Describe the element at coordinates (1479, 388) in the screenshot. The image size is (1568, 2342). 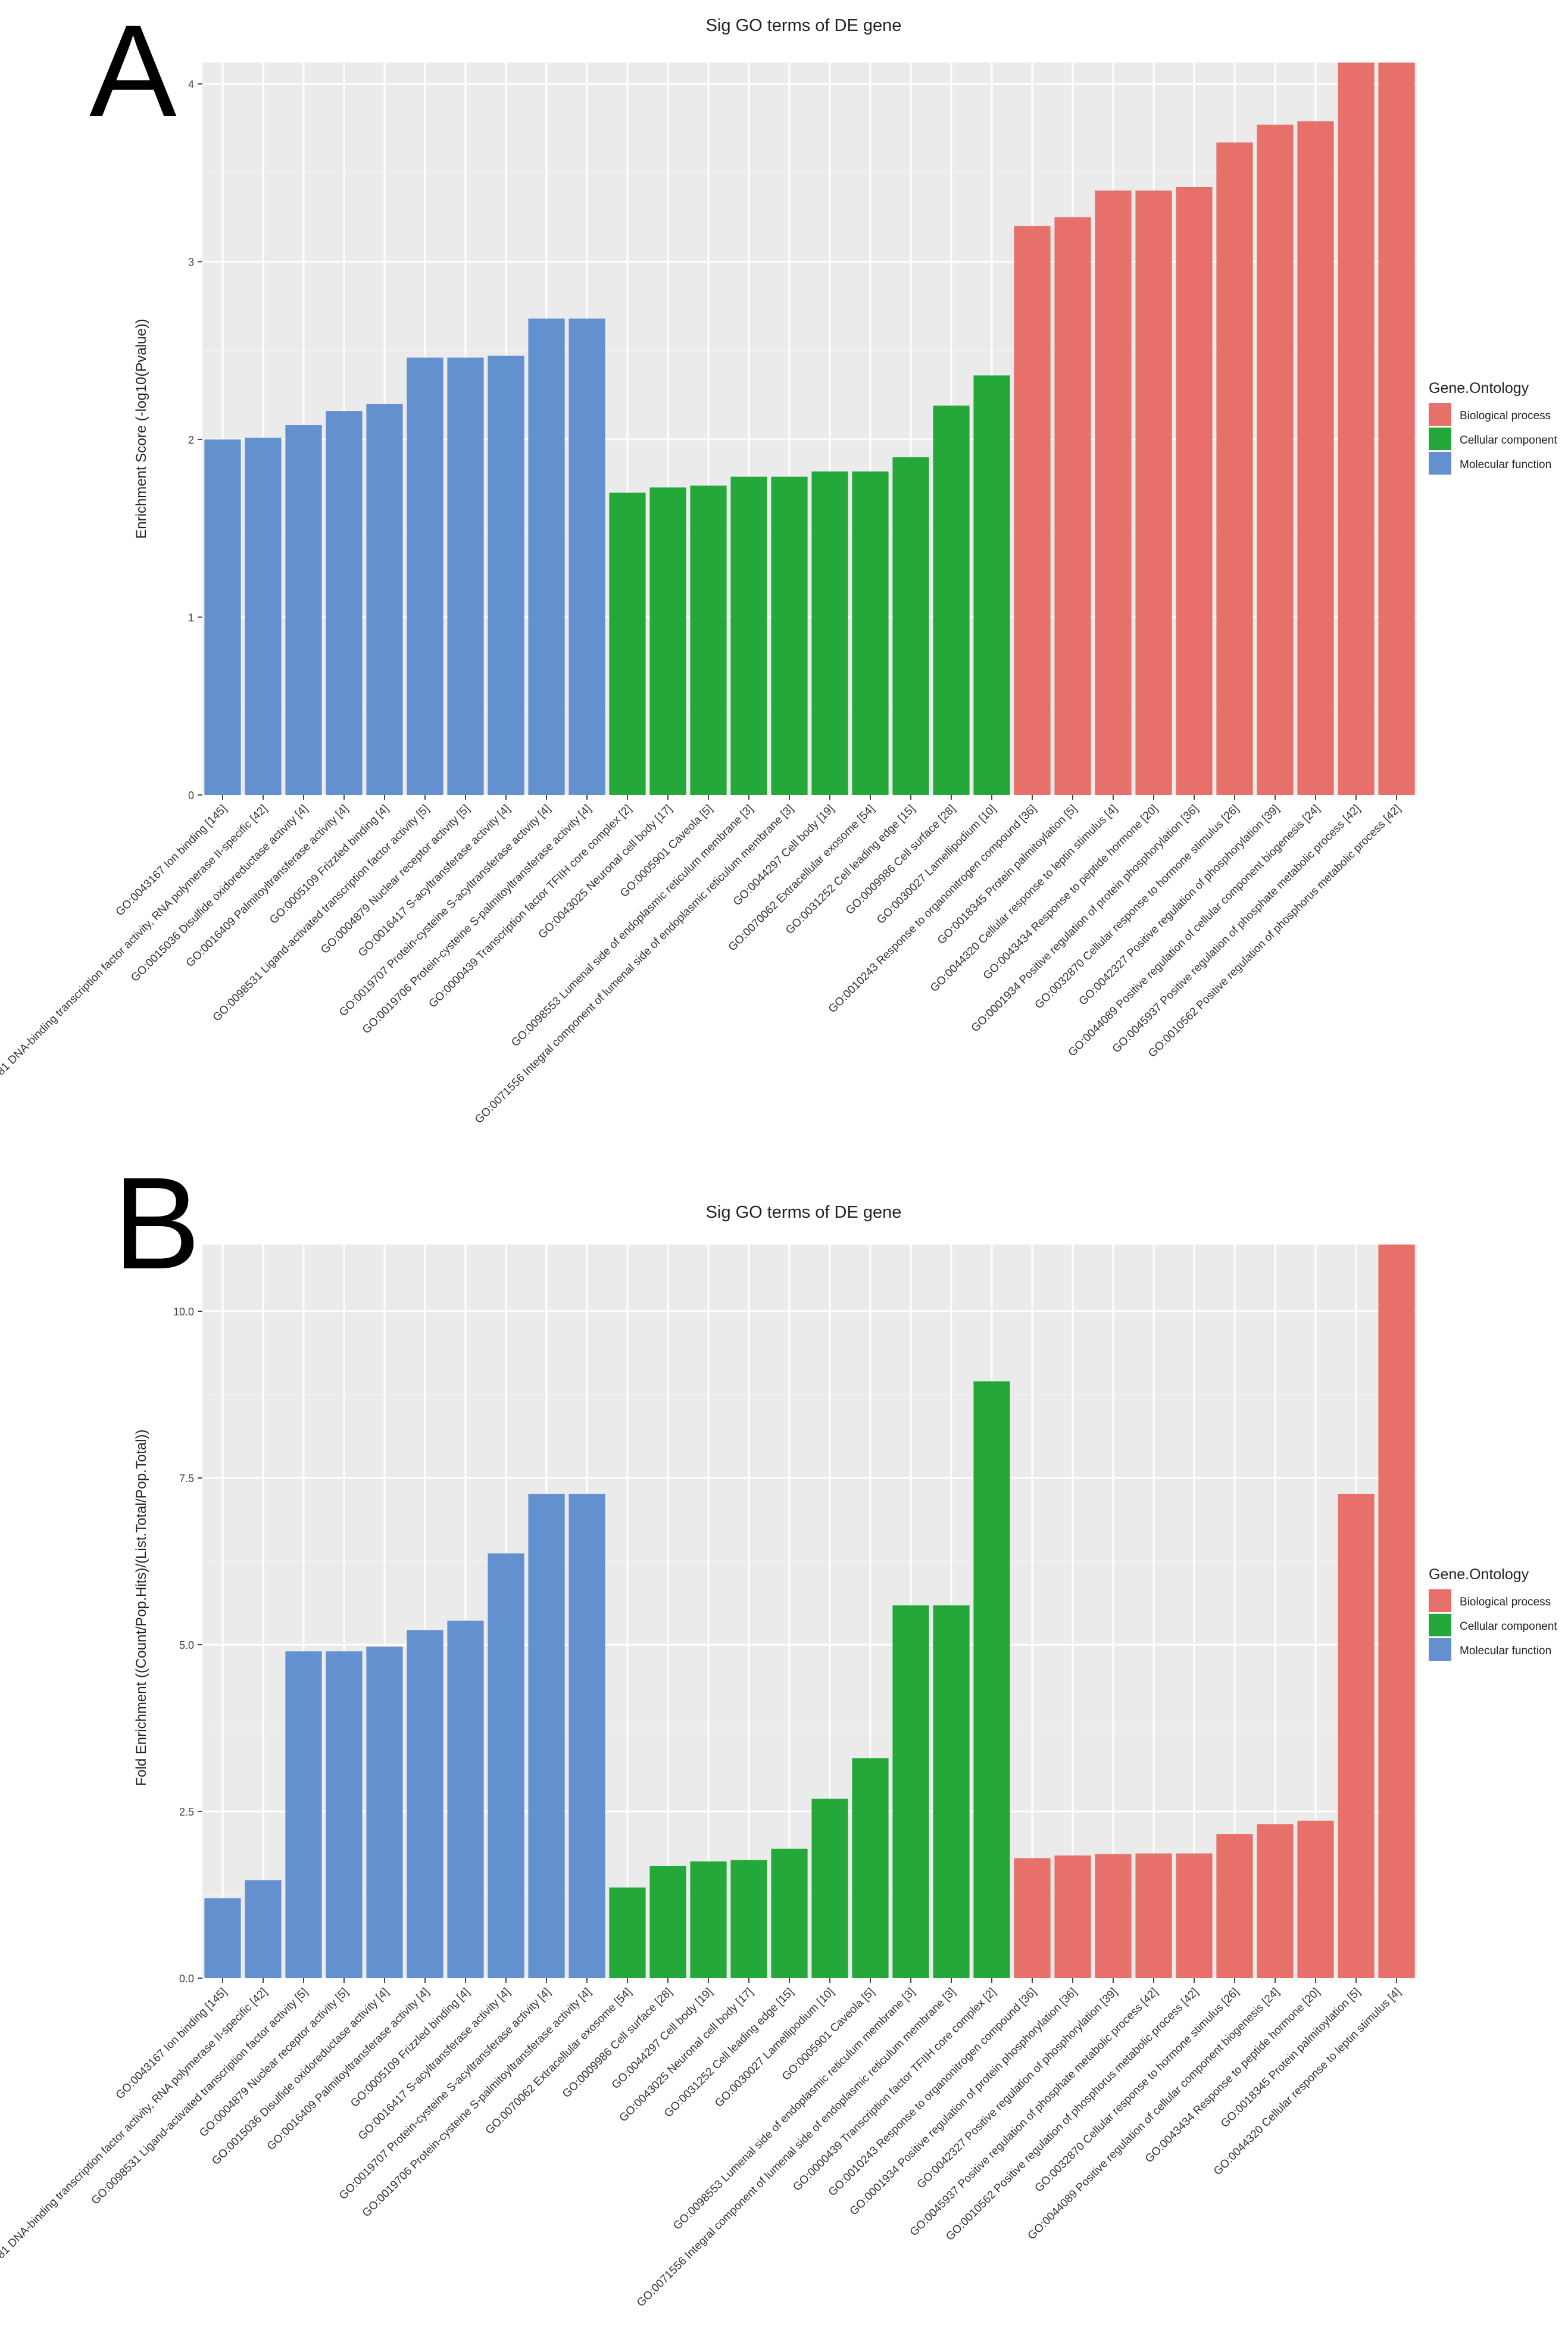
I see `panel-a-legend-title: Gene.Ontology` at that location.